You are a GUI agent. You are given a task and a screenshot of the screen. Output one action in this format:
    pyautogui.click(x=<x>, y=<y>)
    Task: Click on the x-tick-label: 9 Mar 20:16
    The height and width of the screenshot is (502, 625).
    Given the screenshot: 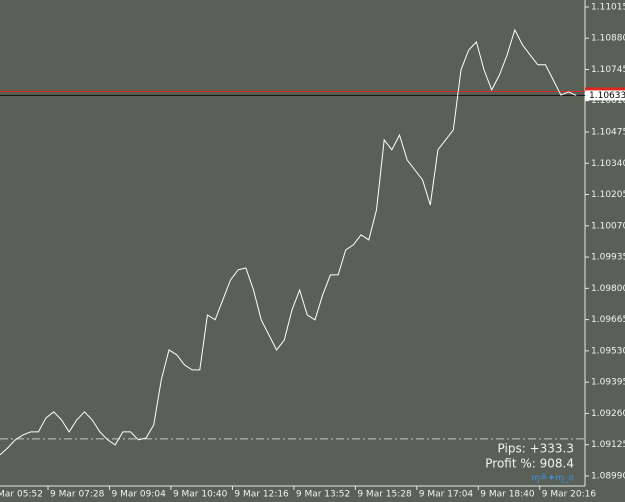 What is the action you would take?
    pyautogui.click(x=569, y=495)
    